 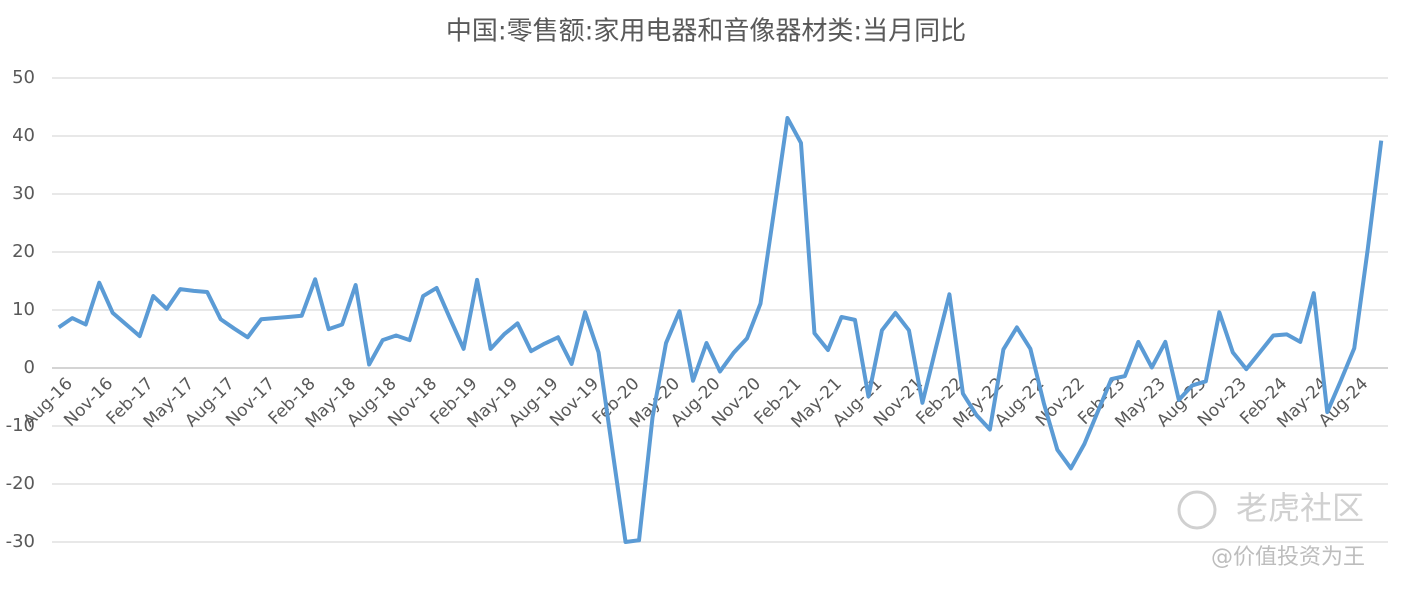 I want to click on watermark-author: @价值投资为王, so click(x=1288, y=557).